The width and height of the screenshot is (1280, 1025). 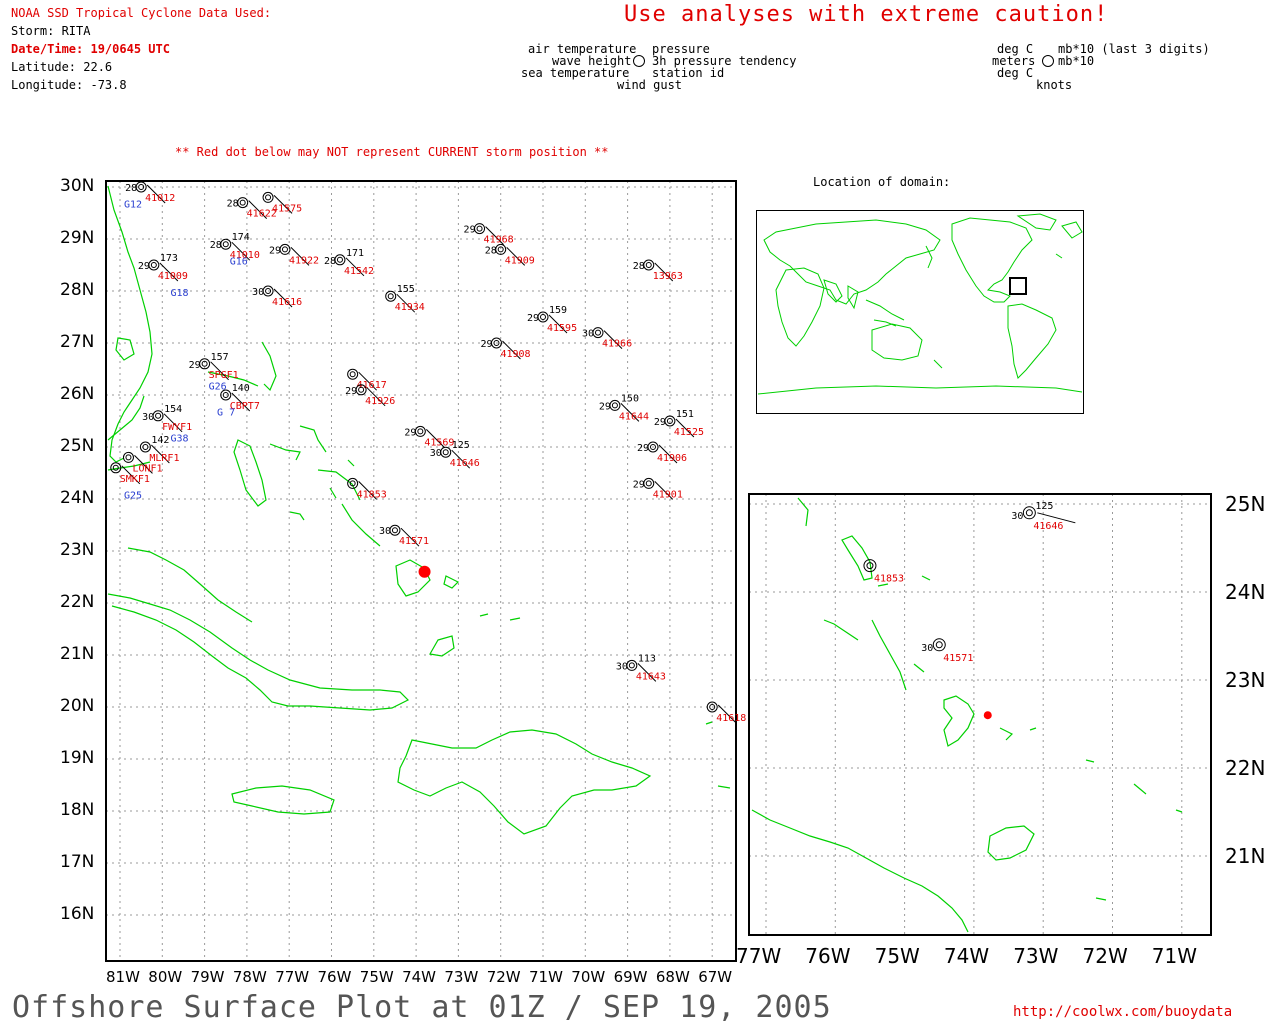 I want to click on pressure-label: 157, so click(x=220, y=357).